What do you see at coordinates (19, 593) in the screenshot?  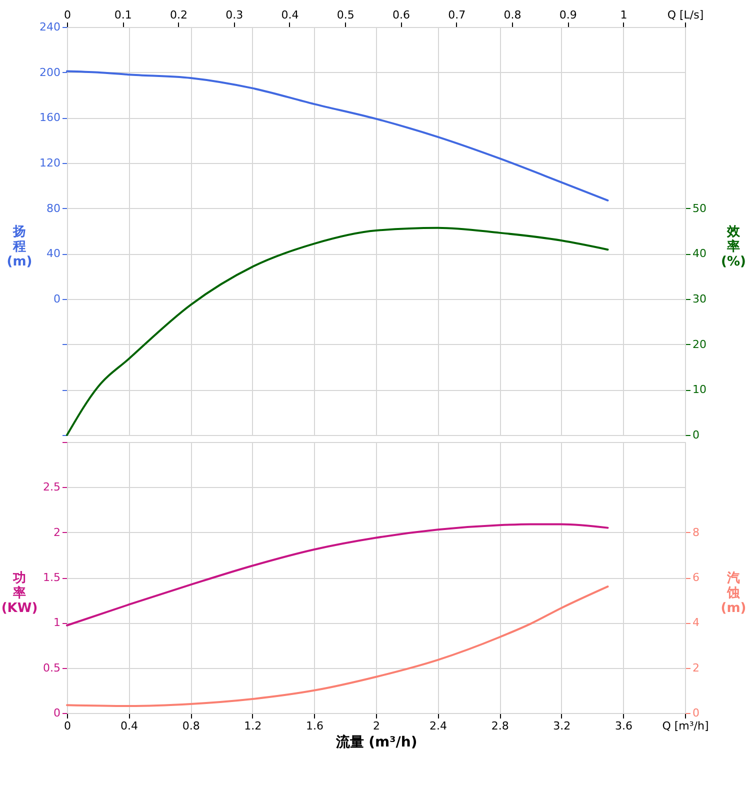 I see `y-axis-title: 功率 (KW)` at bounding box center [19, 593].